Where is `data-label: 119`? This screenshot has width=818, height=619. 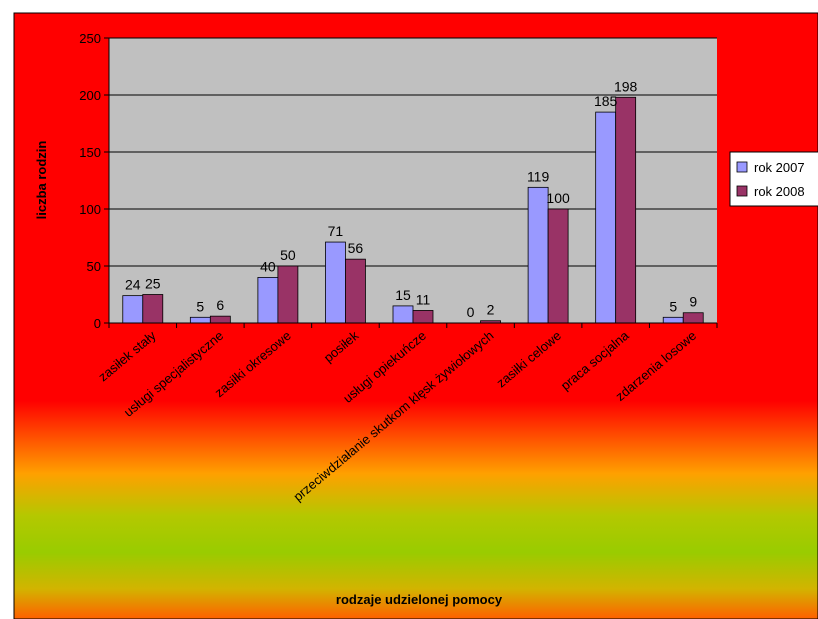 data-label: 119 is located at coordinates (538, 176).